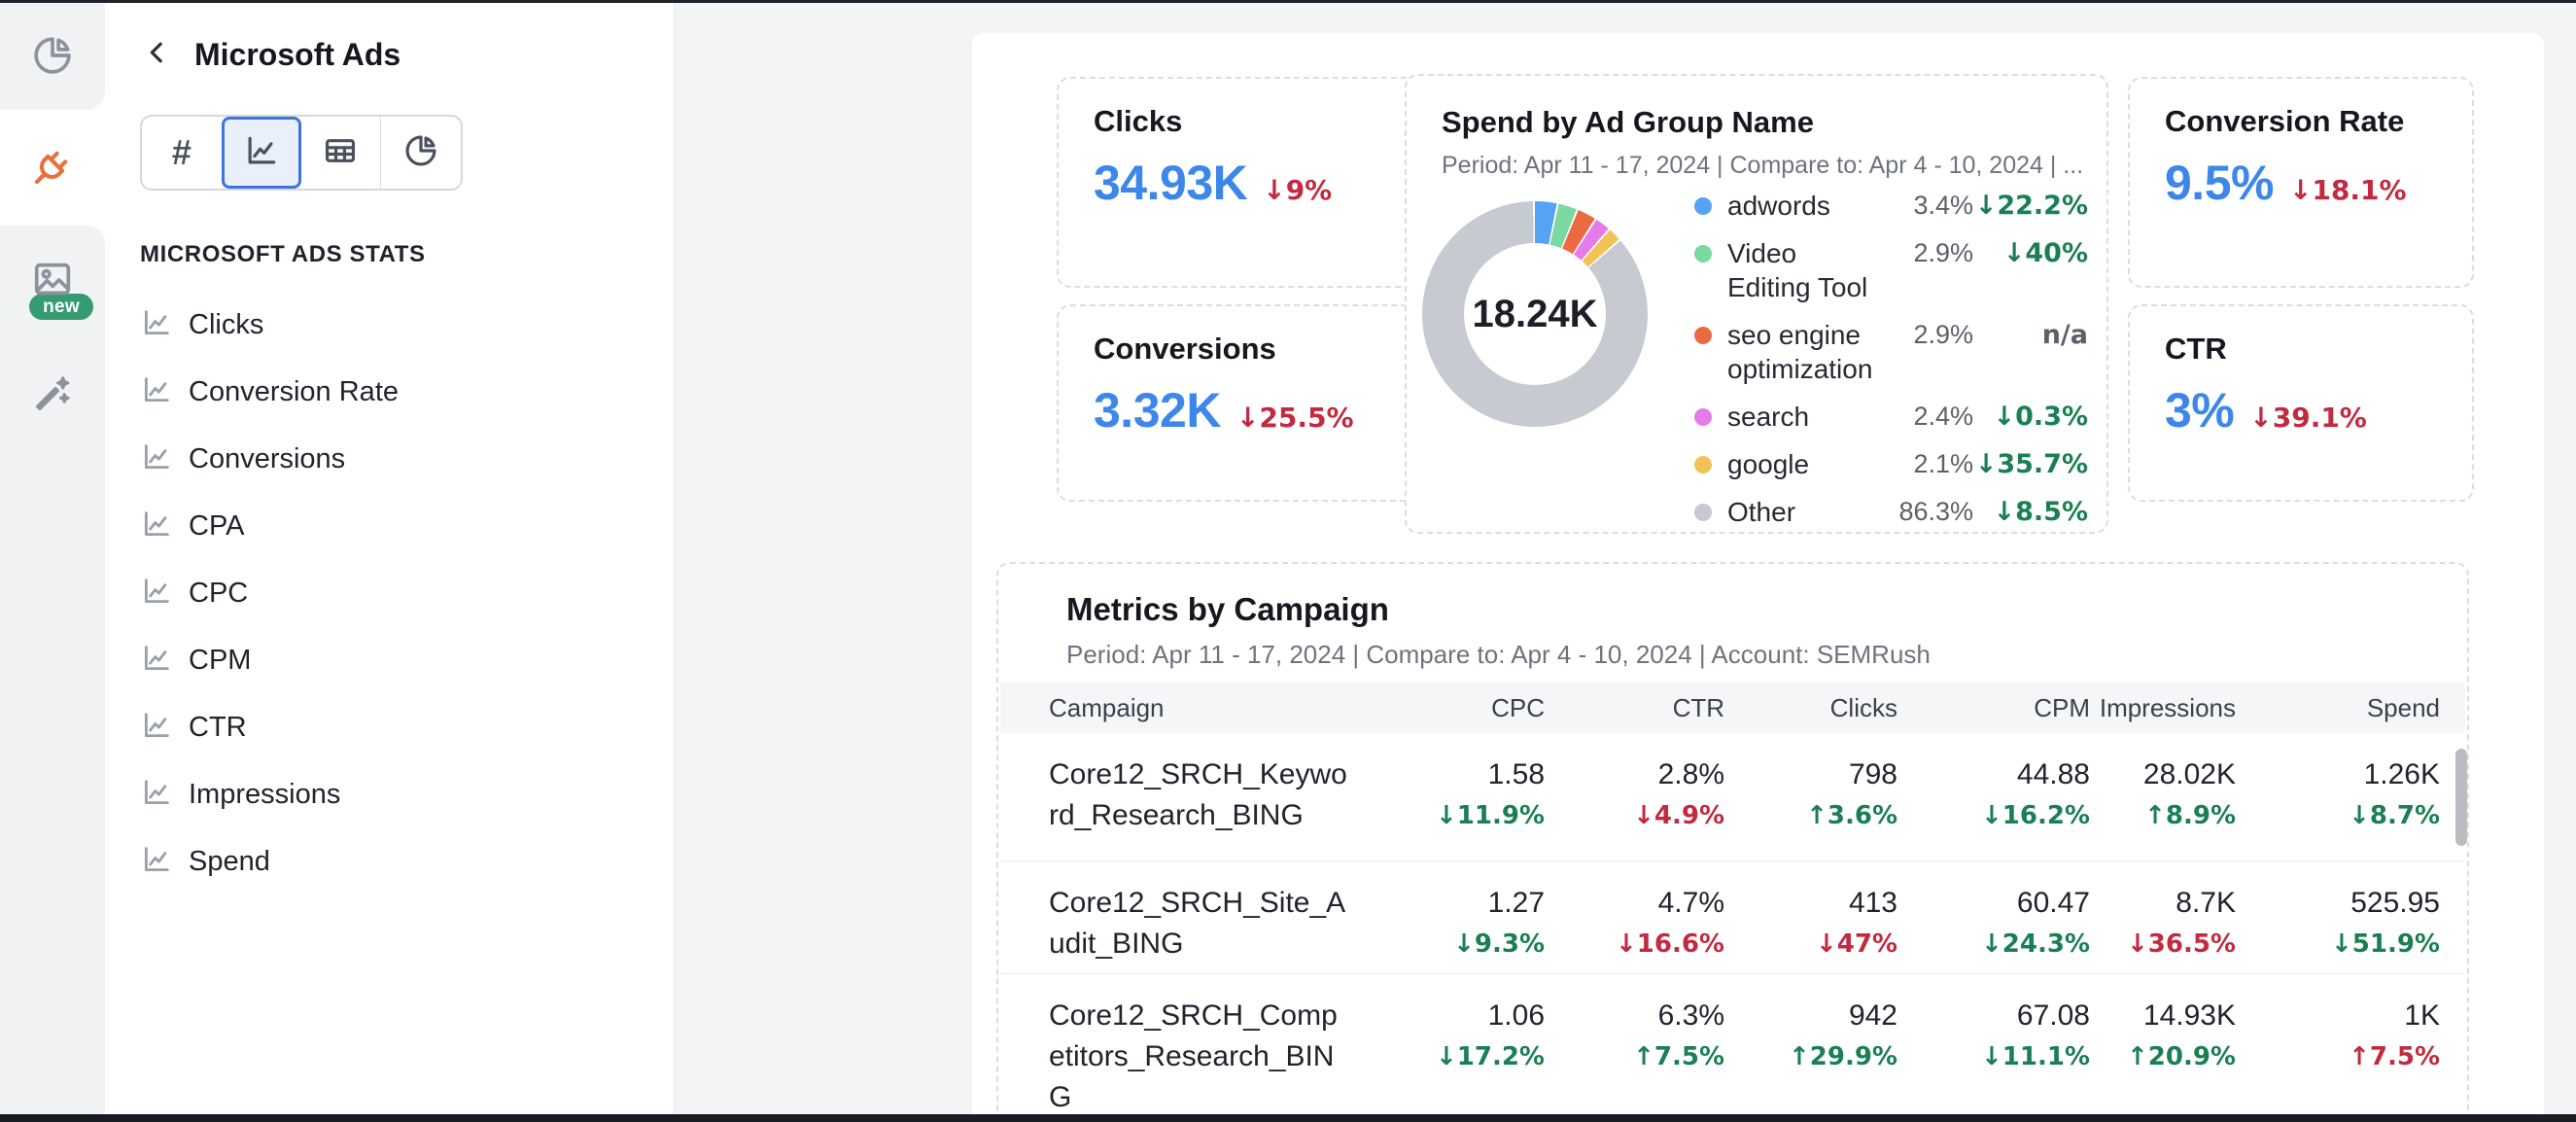 Image resolution: width=2576 pixels, height=1122 pixels. Describe the element at coordinates (1698, 707) in the screenshot. I see `column-header-ctr: CTR` at that location.